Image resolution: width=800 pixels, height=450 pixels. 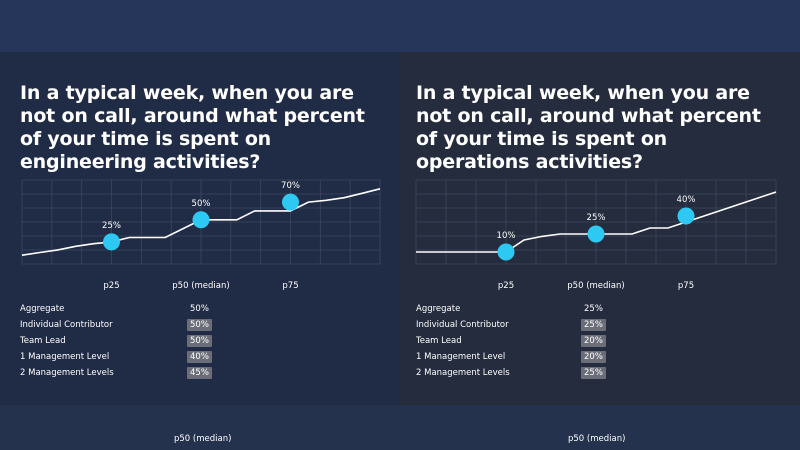 I want to click on table-row: Team Lead 20%, so click(x=600, y=343).